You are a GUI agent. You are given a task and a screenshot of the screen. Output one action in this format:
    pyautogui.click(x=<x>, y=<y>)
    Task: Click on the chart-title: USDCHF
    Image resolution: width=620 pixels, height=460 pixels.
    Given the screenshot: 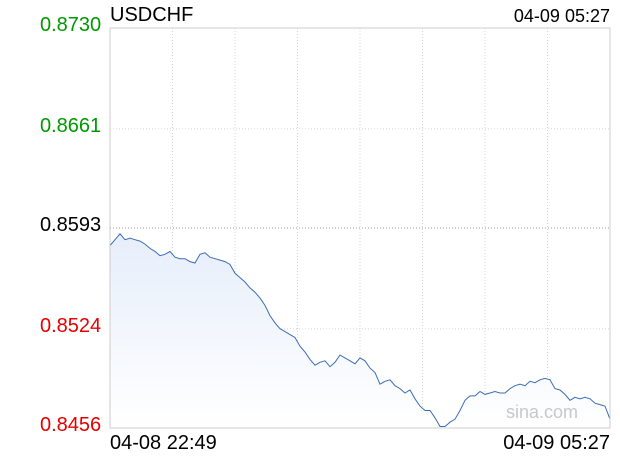 What is the action you would take?
    pyautogui.click(x=152, y=15)
    